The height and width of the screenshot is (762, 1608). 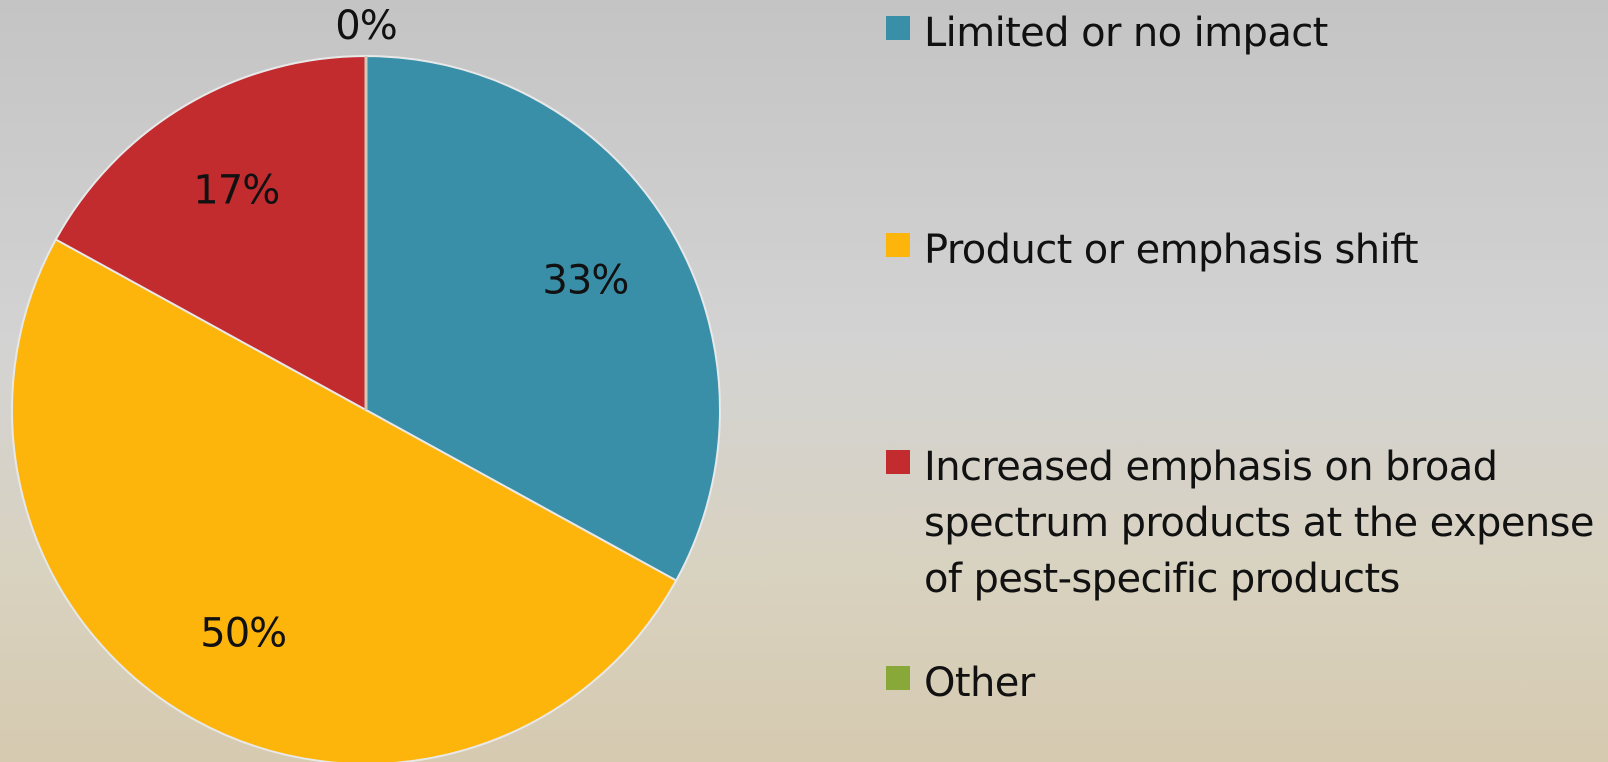 What do you see at coordinates (898, 678) in the screenshot?
I see `legend-swatch-other` at bounding box center [898, 678].